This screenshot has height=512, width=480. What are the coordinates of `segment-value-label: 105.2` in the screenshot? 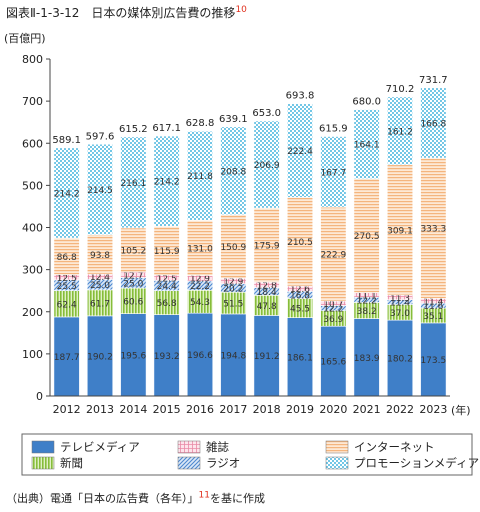 It's located at (133, 252).